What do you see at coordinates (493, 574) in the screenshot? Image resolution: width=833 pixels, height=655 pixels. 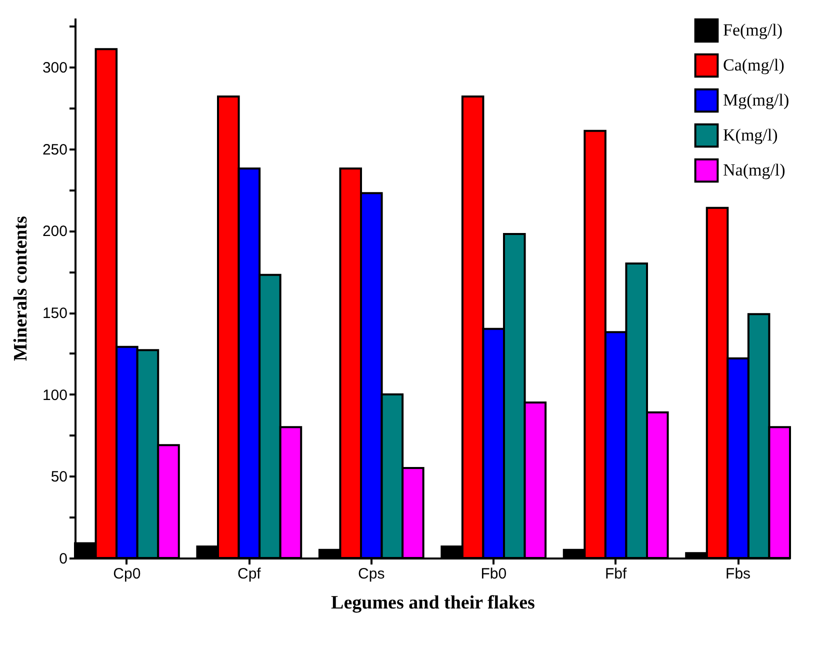 I see `x-tick-label: Fb0` at bounding box center [493, 574].